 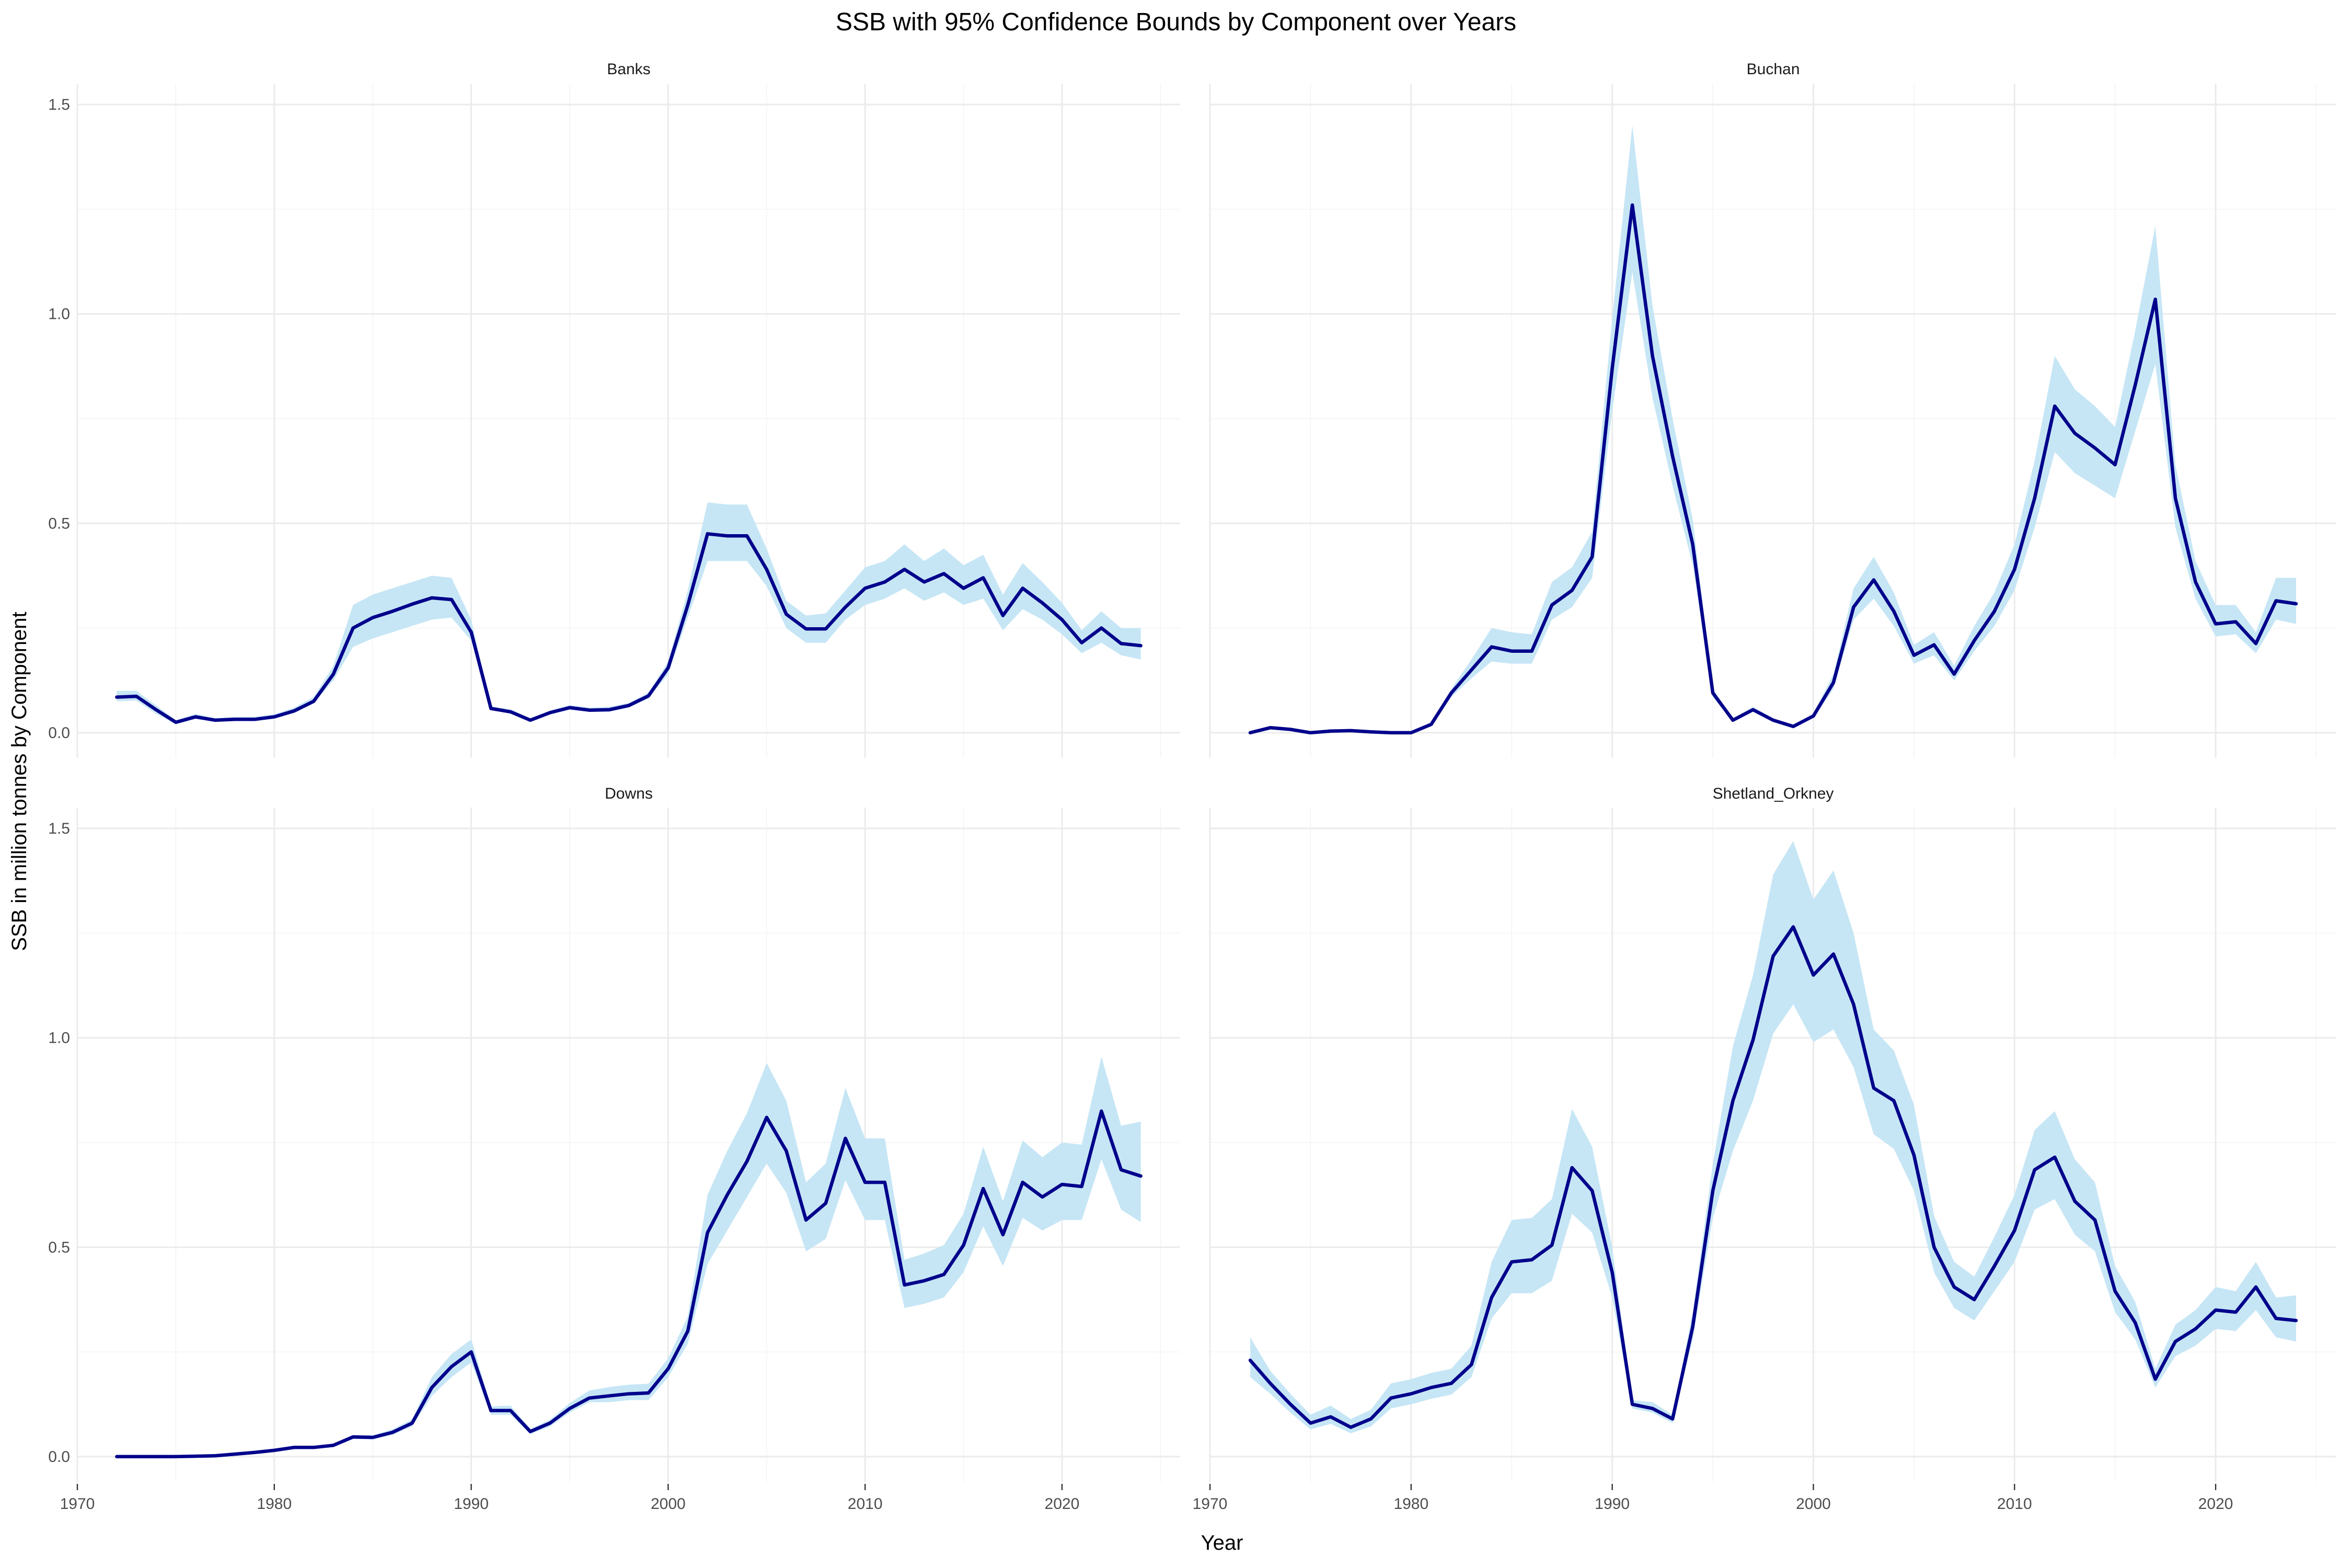 What do you see at coordinates (1773, 1177) in the screenshot?
I see `ssb-line-shetland-orkney` at bounding box center [1773, 1177].